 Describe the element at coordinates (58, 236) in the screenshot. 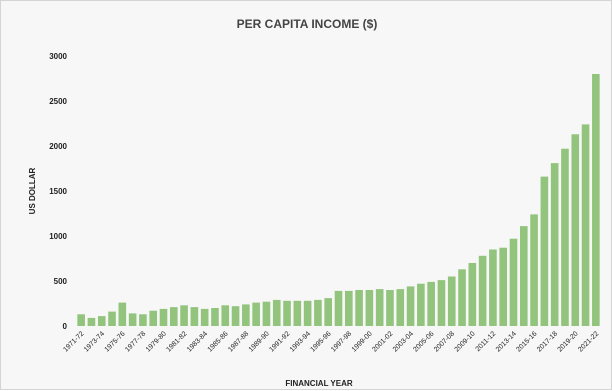

I see `y-tick-label: 1000` at that location.